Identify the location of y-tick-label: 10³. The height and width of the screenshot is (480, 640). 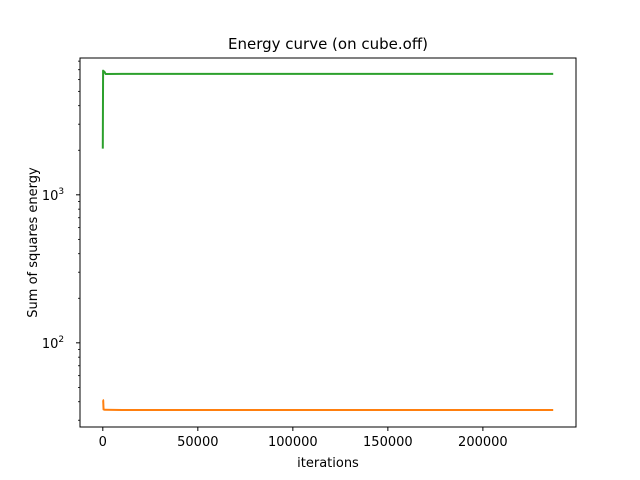
(53, 195).